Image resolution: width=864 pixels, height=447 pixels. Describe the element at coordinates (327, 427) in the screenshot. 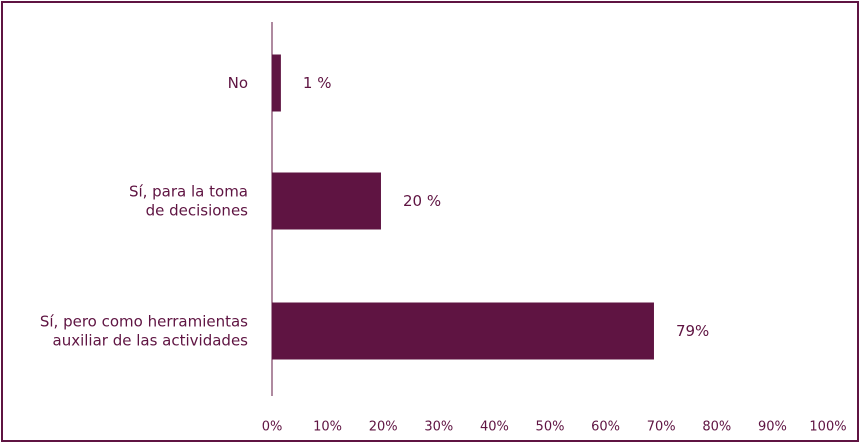

I see `x-tick-label: 10%` at that location.